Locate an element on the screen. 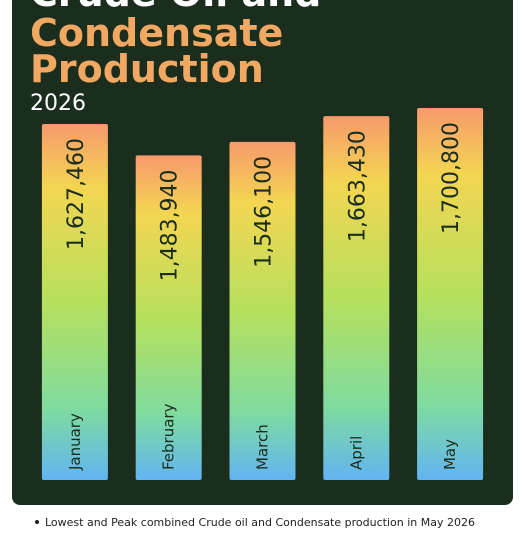 This screenshot has height=536, width=525. value-label: 1,663,430 is located at coordinates (357, 186).